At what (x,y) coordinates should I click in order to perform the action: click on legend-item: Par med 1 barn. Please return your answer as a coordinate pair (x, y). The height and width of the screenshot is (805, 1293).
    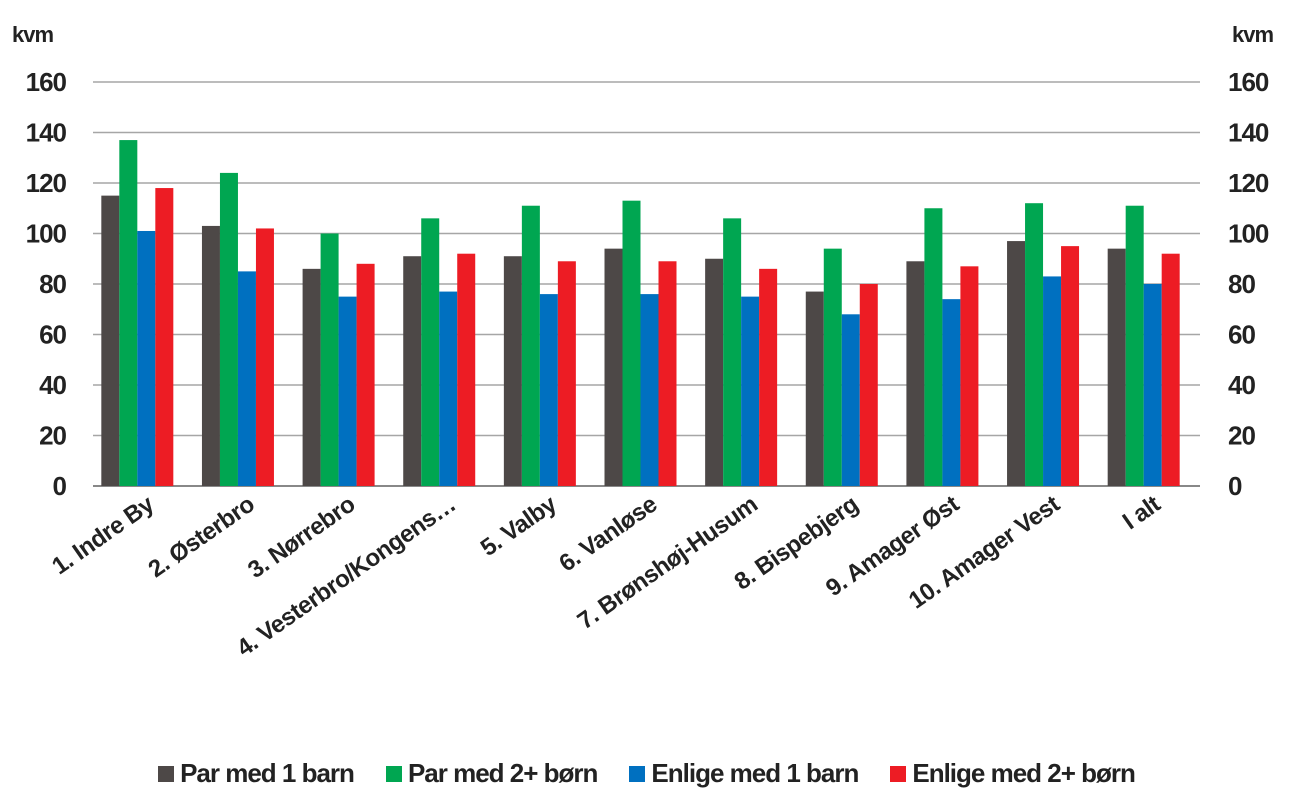
    Looking at the image, I should click on (256, 773).